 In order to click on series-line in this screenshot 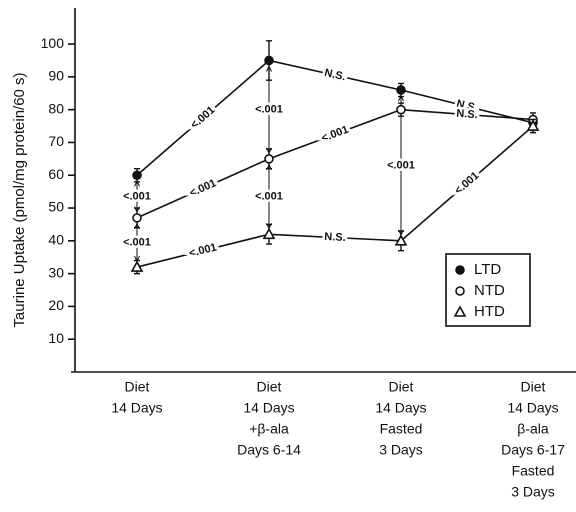, I will do `click(335, 163)`.